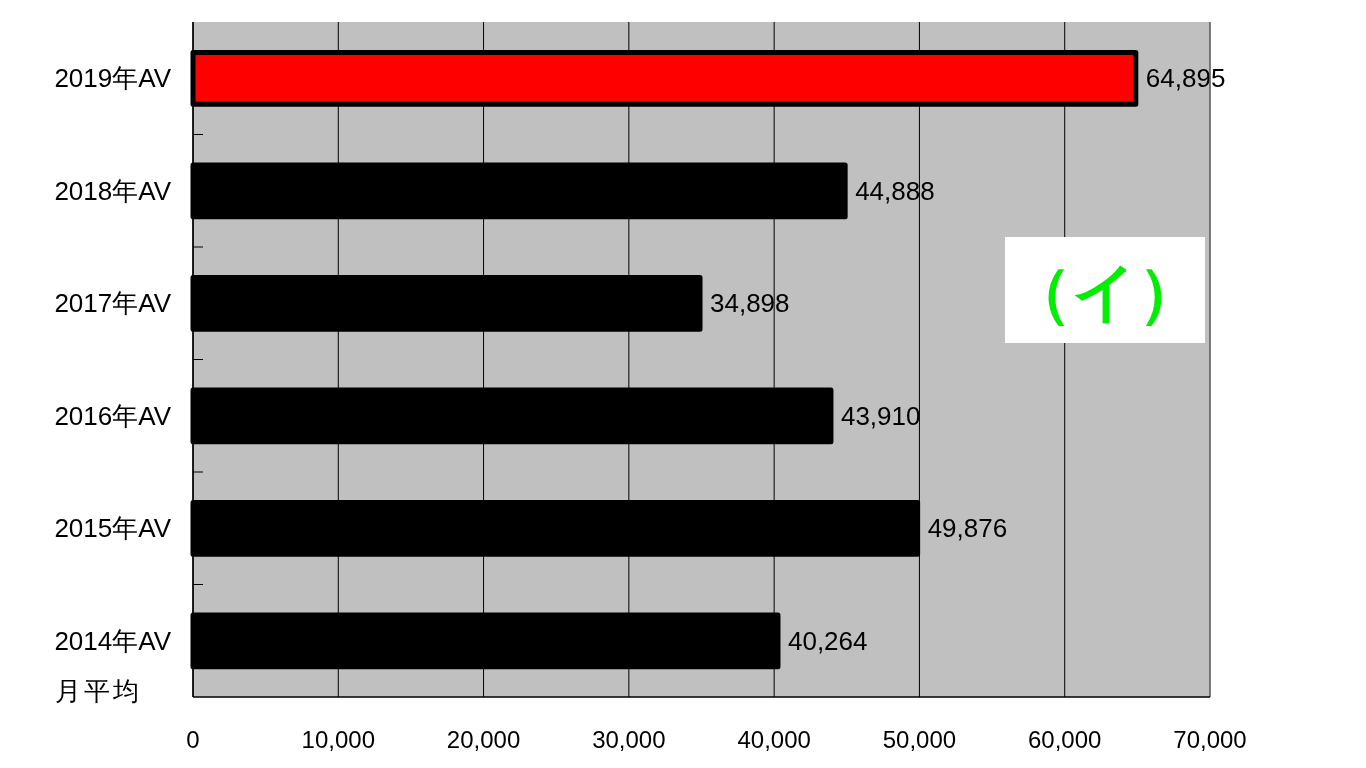 This screenshot has width=1366, height=768. I want to click on y-tick-label: 2019年AV, so click(113, 78).